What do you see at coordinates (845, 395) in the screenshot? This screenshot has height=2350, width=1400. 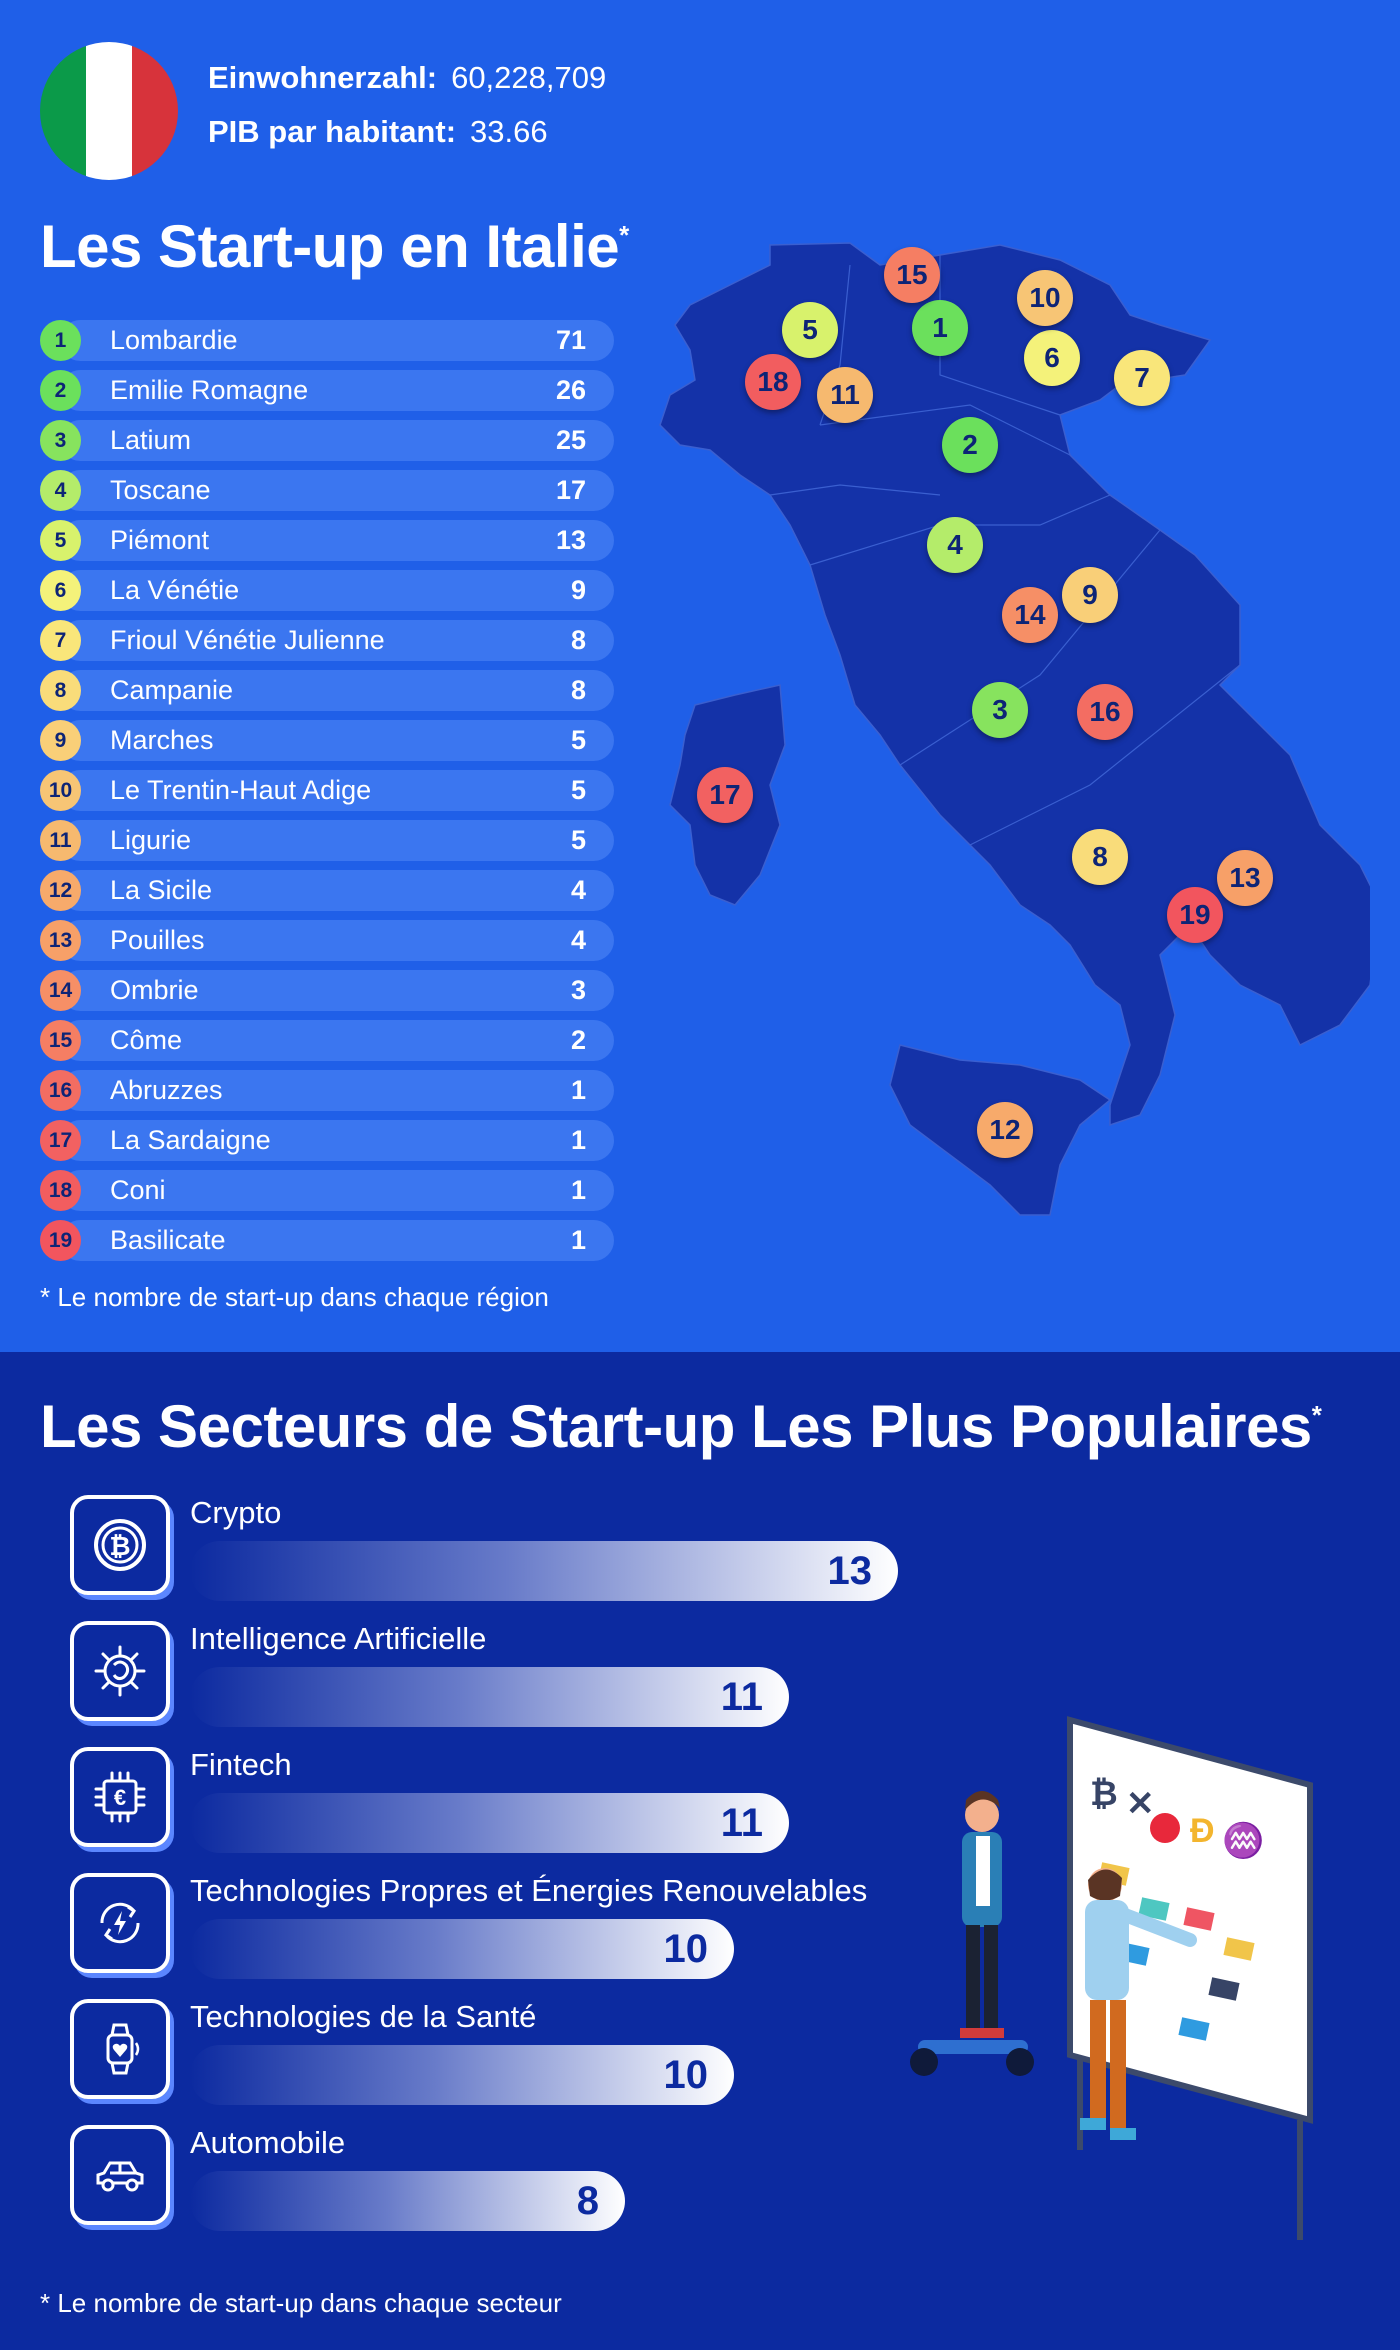 I see `map-pin-11: 11` at bounding box center [845, 395].